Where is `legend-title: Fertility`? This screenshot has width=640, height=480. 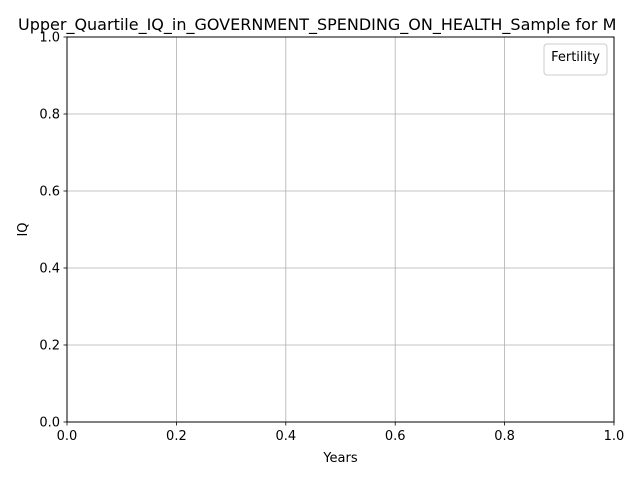 legend-title: Fertility is located at coordinates (575, 57).